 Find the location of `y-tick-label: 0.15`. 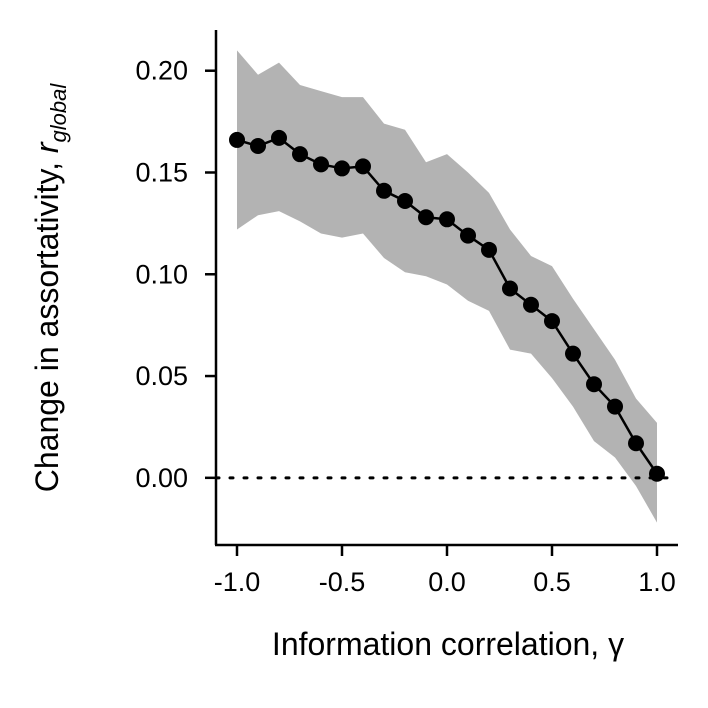

y-tick-label: 0.15 is located at coordinates (161, 172).